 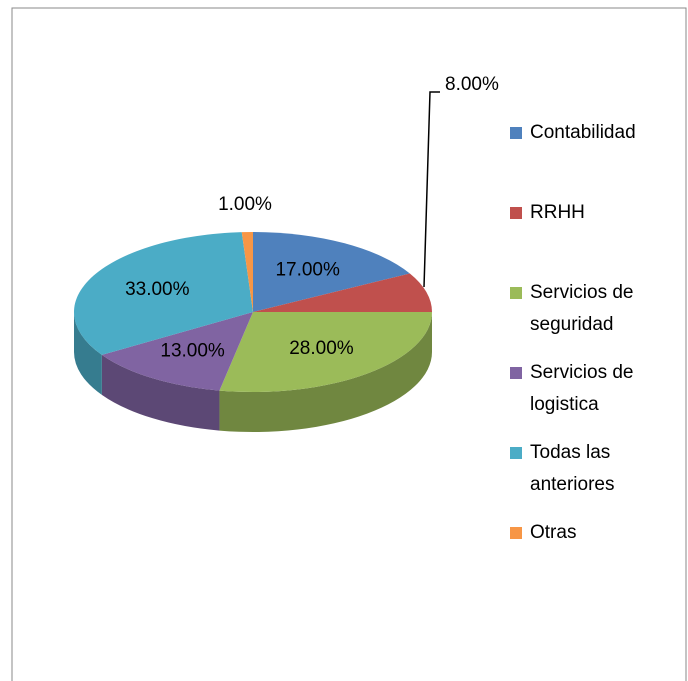 What do you see at coordinates (553, 532) in the screenshot?
I see `legend-label: Otras` at bounding box center [553, 532].